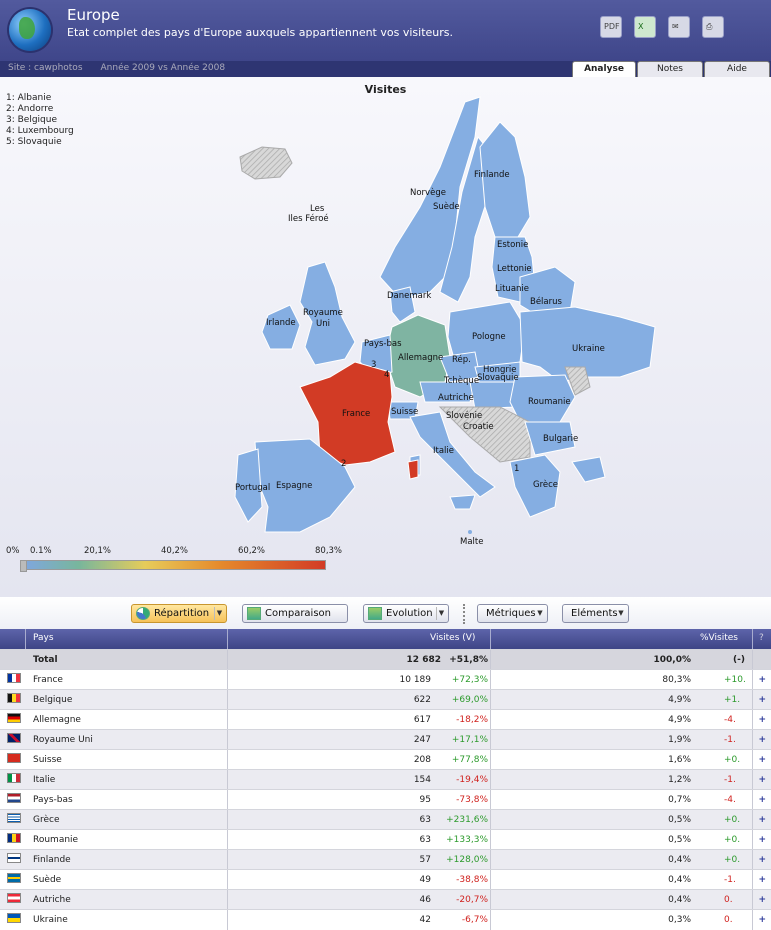  I want to click on map-label: 3, so click(373, 365).